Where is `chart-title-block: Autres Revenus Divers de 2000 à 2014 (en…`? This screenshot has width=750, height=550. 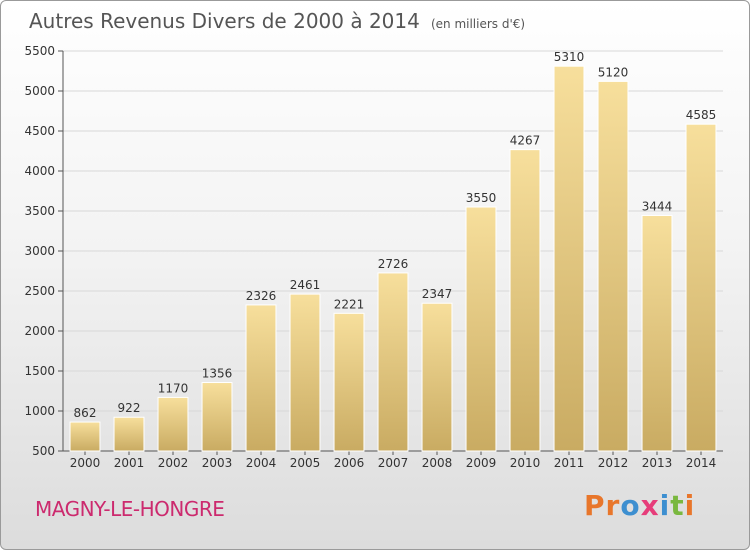 chart-title-block: Autres Revenus Divers de 2000 à 2014 (en… is located at coordinates (277, 21).